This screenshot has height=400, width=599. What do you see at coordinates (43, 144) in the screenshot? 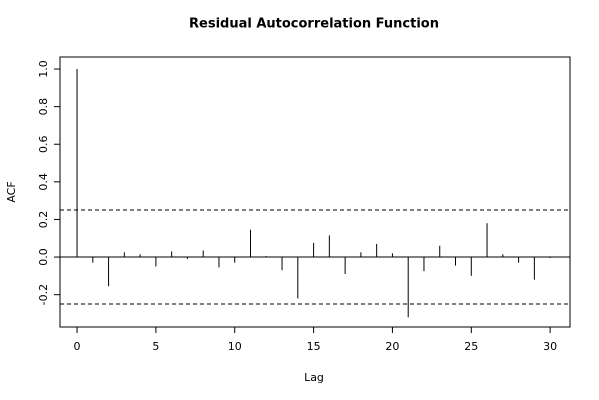
I see `y-tick-label: 0.6` at bounding box center [43, 144].